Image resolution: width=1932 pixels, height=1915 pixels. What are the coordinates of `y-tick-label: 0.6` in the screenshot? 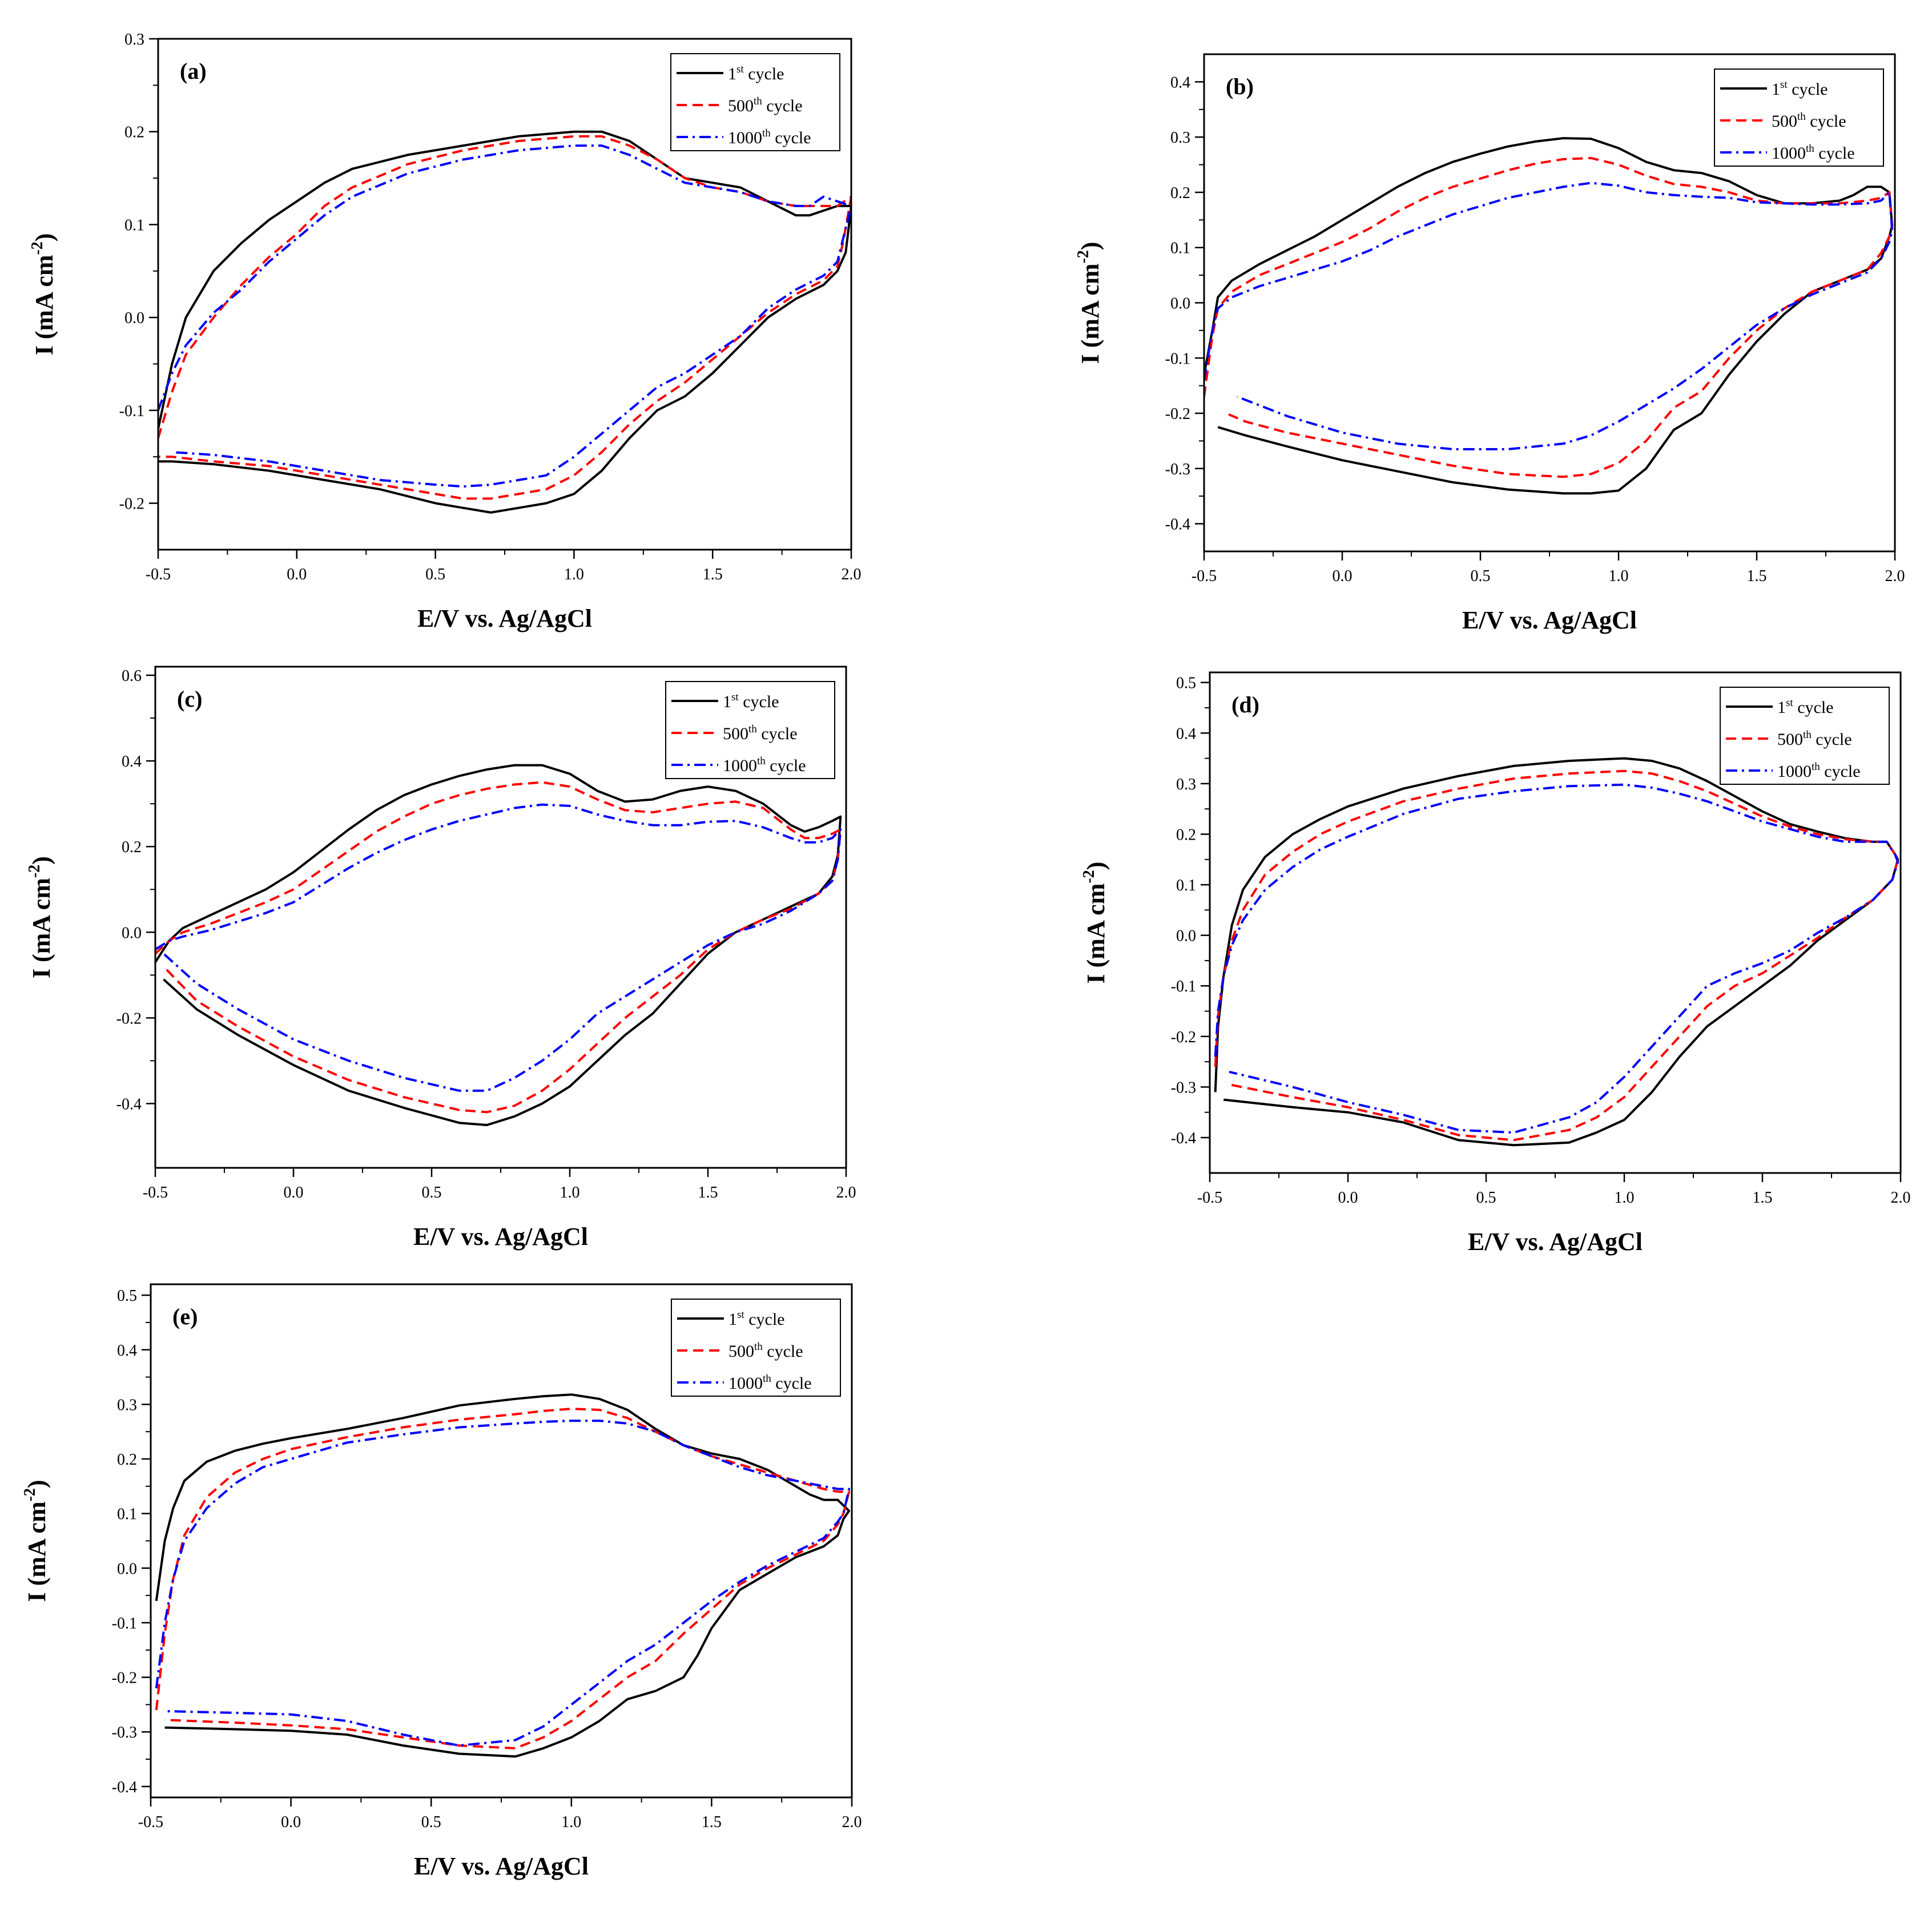 It's located at (132, 676).